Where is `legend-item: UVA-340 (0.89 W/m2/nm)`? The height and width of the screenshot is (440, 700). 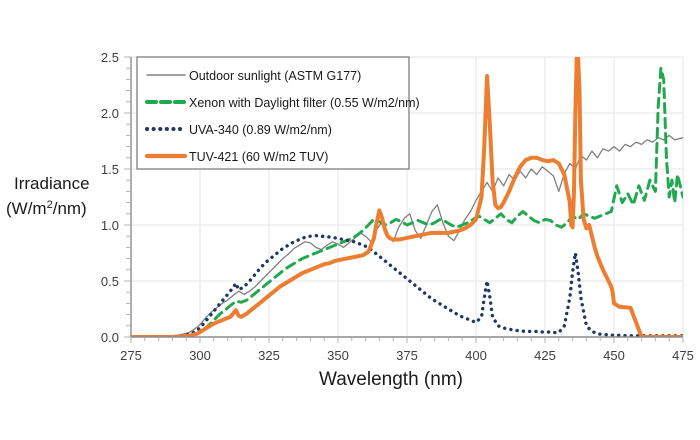
legend-item: UVA-340 (0.89 W/m2/nm) is located at coordinates (238, 130).